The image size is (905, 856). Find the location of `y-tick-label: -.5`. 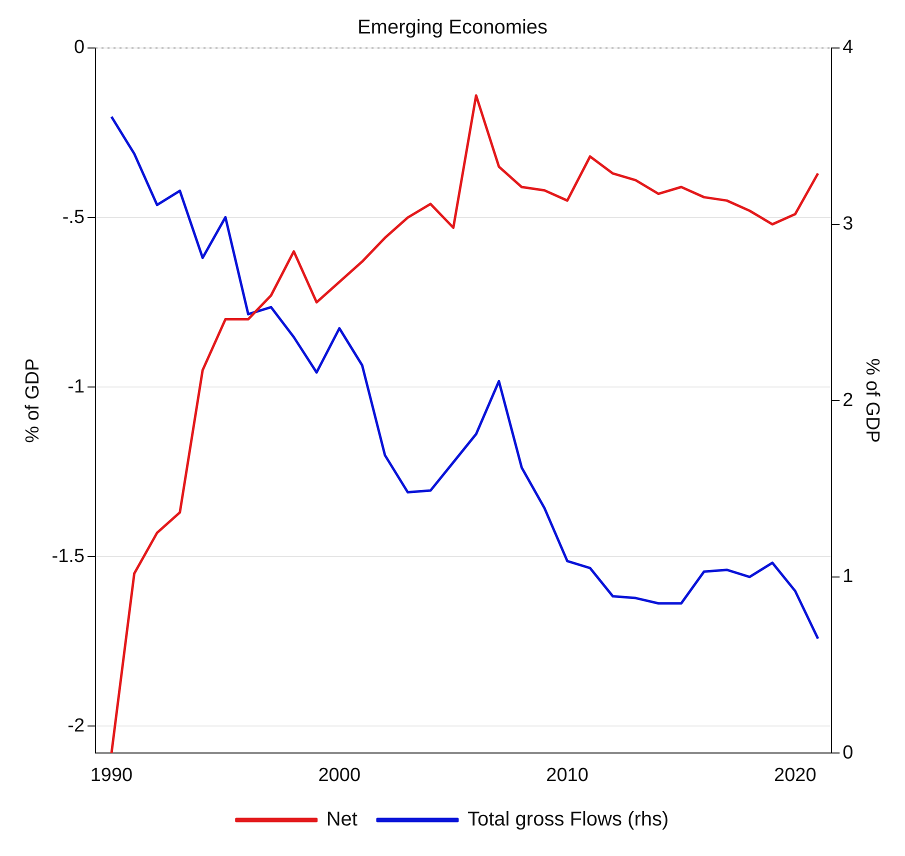

y-tick-label: -.5 is located at coordinates (73, 217).